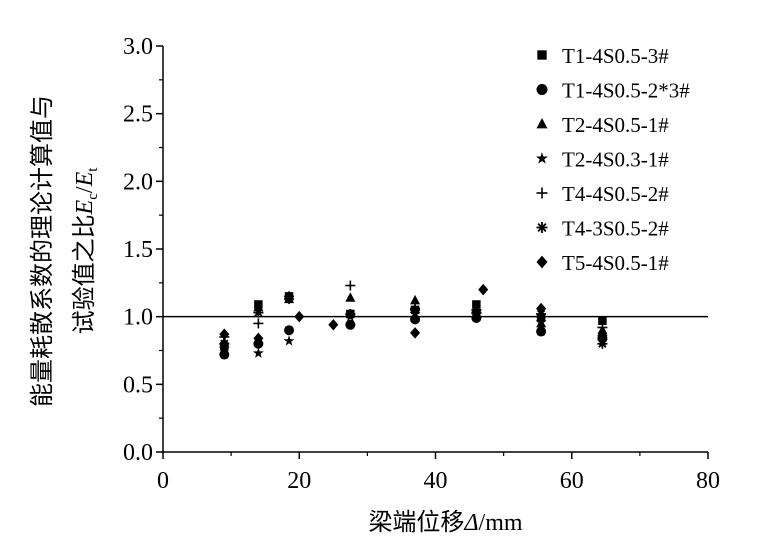  Describe the element at coordinates (602, 320) in the screenshot. I see `data-point-square` at that location.